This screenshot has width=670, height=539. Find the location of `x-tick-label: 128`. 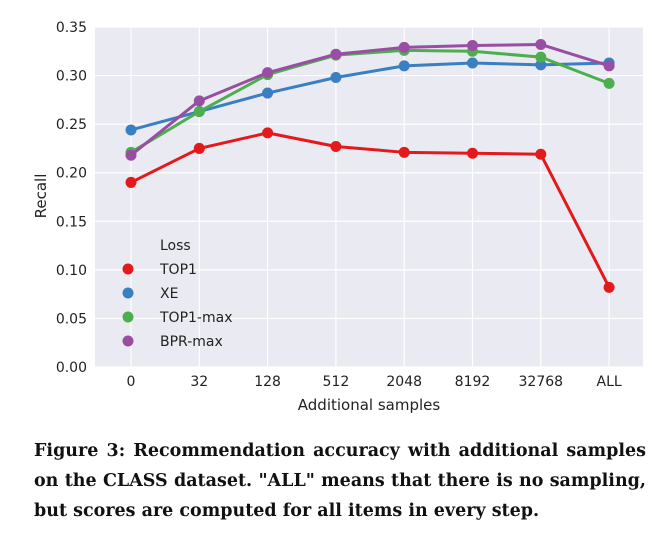

x-tick-label: 128 is located at coordinates (267, 382).